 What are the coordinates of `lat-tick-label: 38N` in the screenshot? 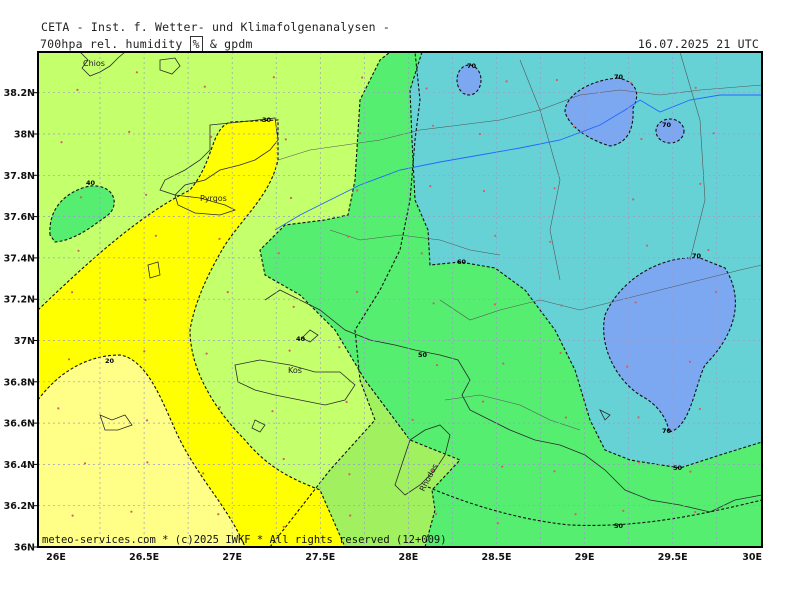 It's located at (24, 135).